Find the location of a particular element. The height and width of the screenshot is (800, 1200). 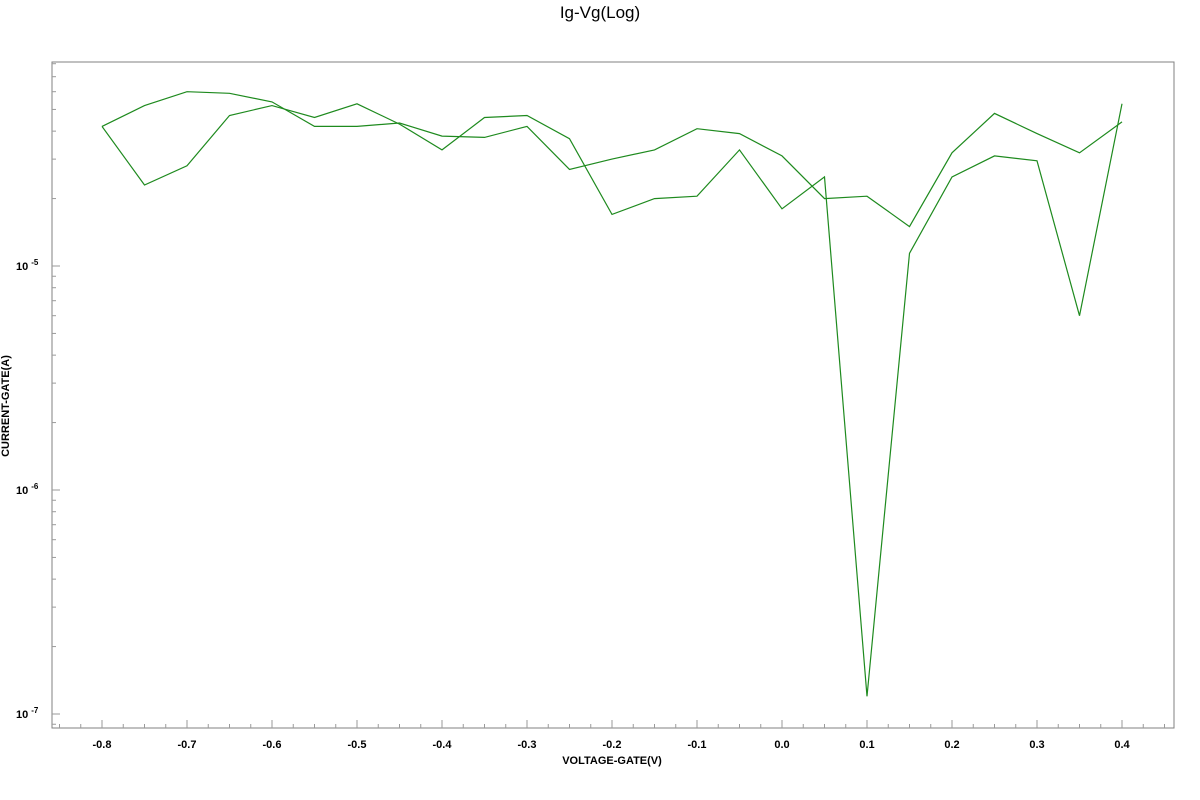

x-axis-title: VOLTAGE-GATE(V) is located at coordinates (612, 761).